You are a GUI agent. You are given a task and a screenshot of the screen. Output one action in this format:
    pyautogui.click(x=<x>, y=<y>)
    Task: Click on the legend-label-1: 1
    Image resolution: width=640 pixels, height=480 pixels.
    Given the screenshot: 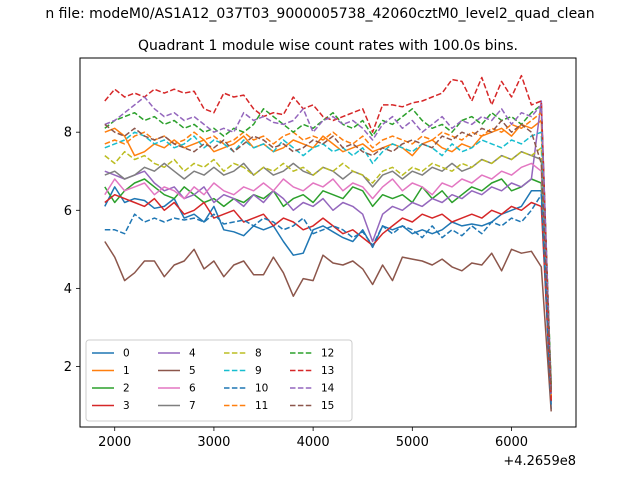 What is the action you would take?
    pyautogui.click(x=126, y=371)
    